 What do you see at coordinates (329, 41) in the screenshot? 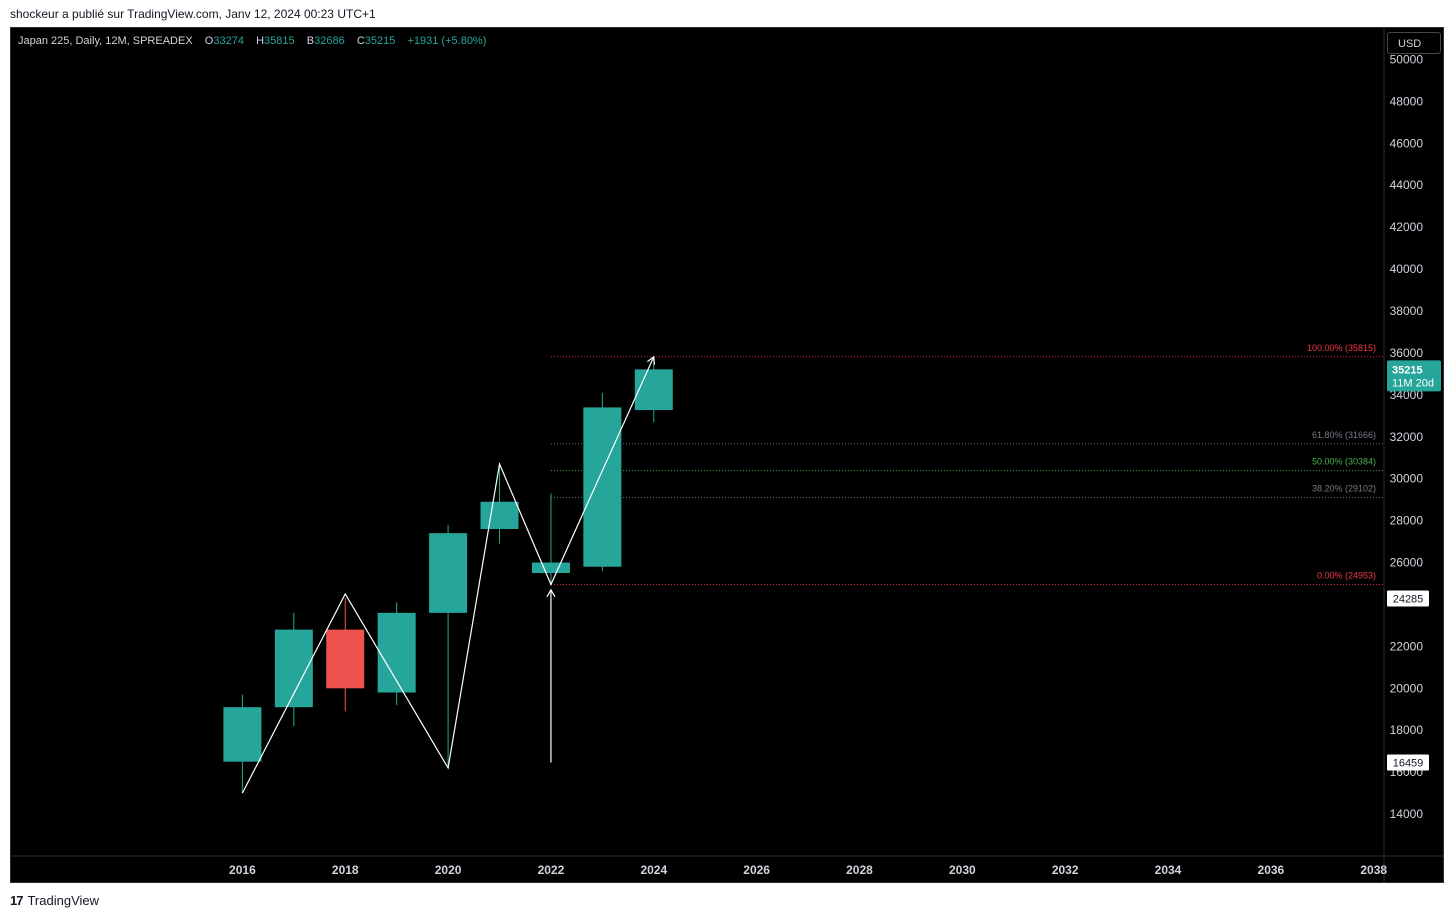
I see `low-value: 32686` at bounding box center [329, 41].